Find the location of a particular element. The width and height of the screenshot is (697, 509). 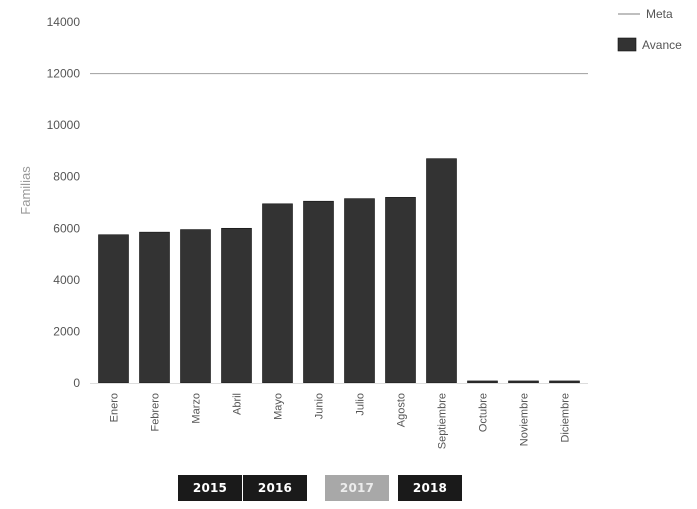

y-tick-label: 6000 is located at coordinates (66, 228).